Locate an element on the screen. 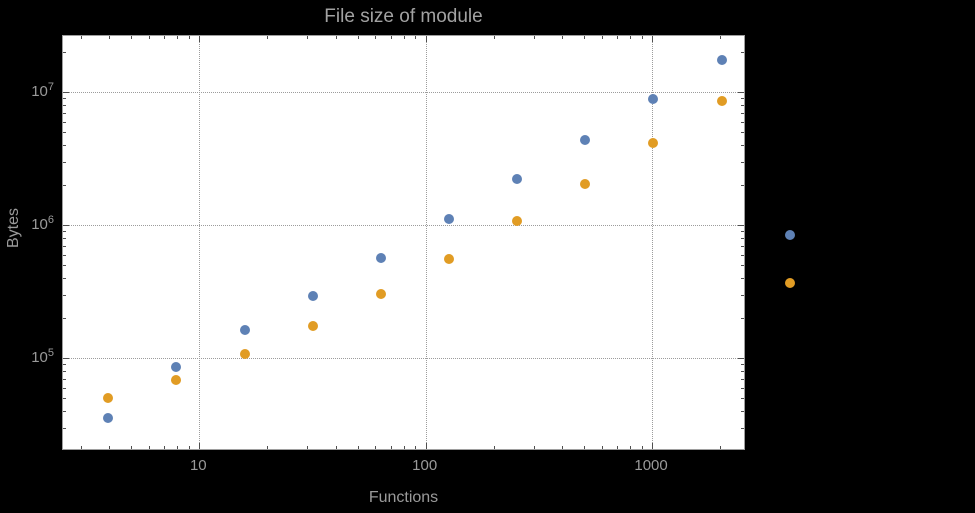 The width and height of the screenshot is (975, 513). exponent: 6 is located at coordinates (50, 220).